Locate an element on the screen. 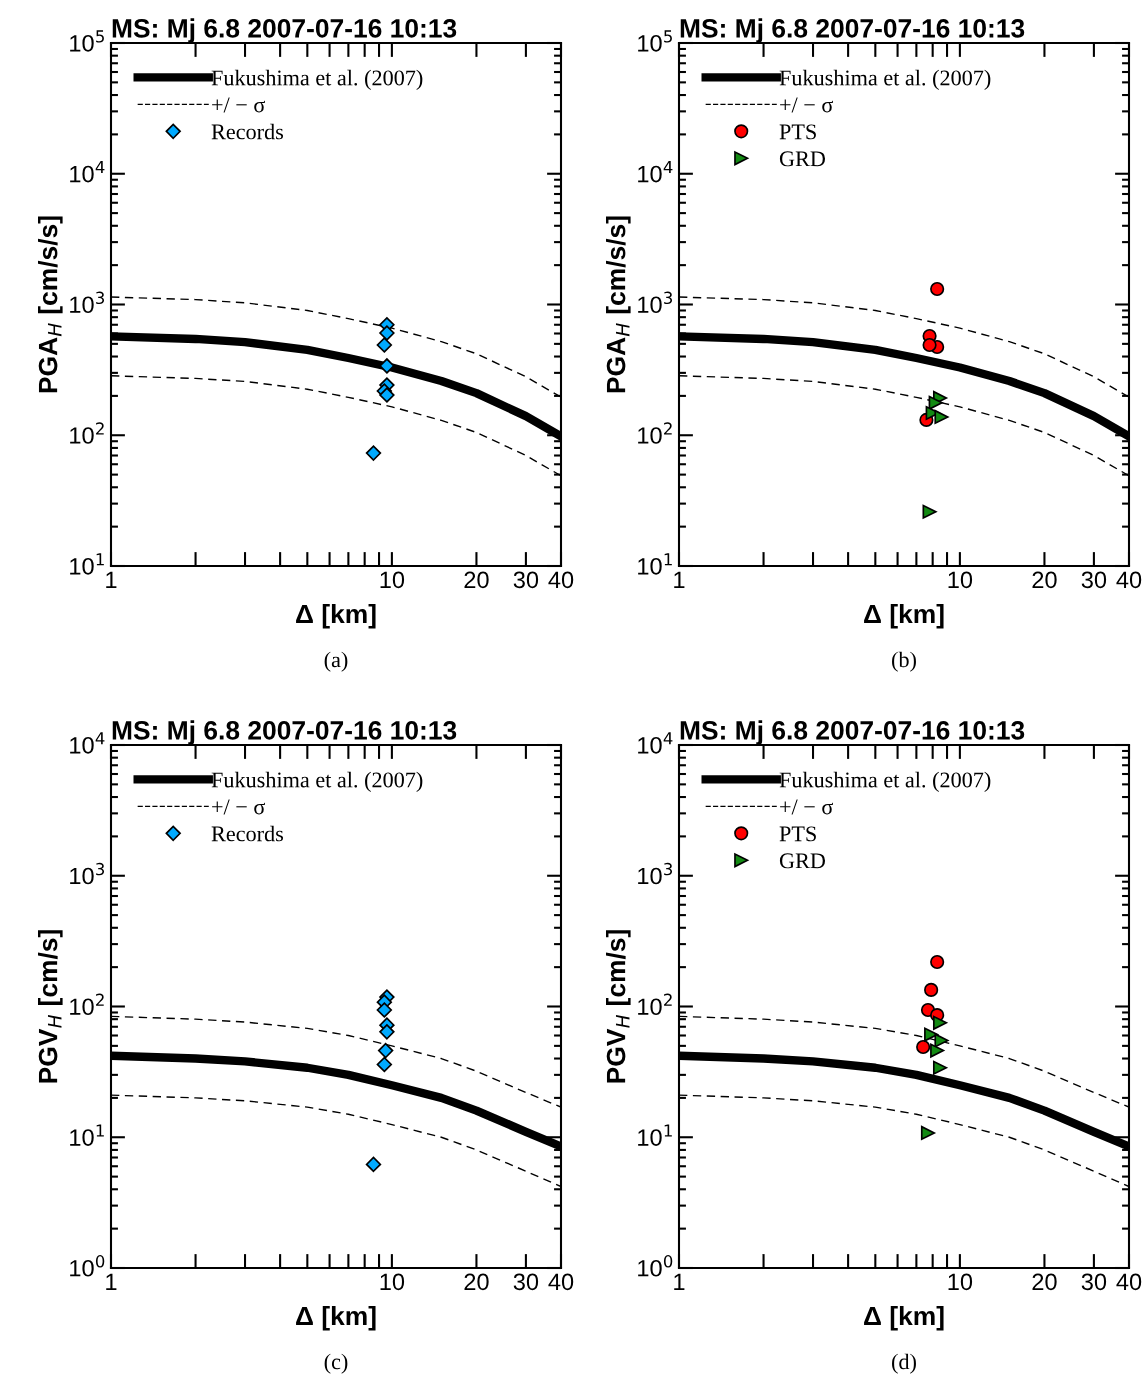  text: (b) is located at coordinates (904, 661).